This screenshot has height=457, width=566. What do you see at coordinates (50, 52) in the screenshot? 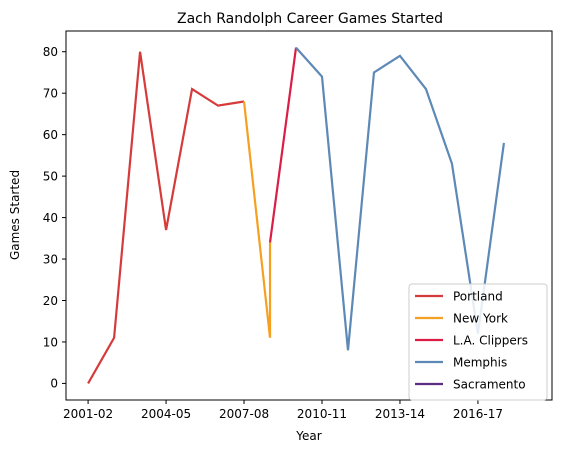
I see `y-tick-label: 80` at bounding box center [50, 52].